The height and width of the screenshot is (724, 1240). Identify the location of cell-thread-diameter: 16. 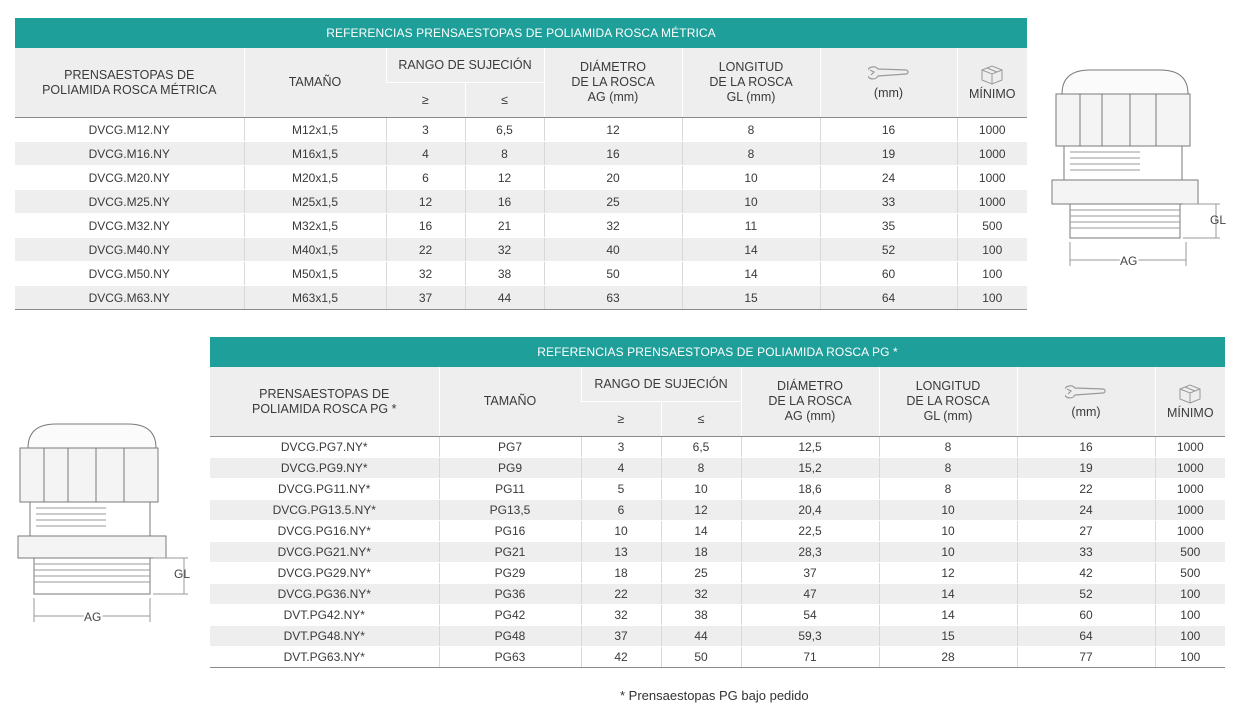
(612, 153).